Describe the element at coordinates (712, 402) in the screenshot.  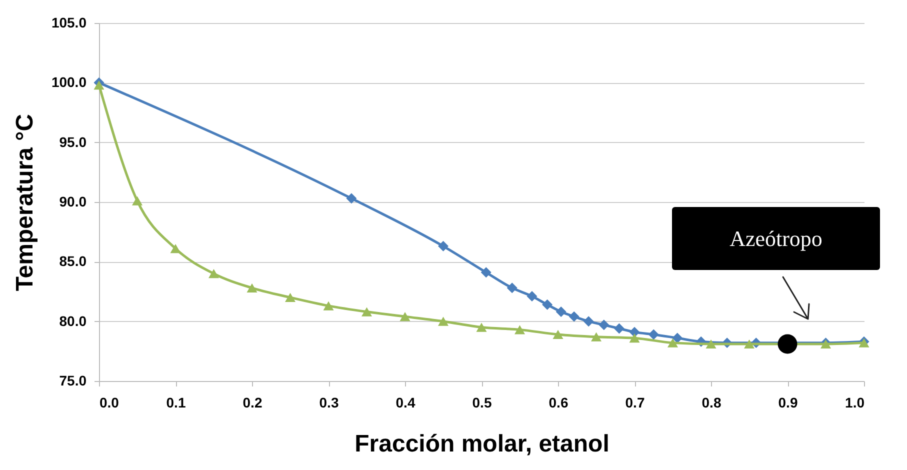
I see `x-tick-label: 0.8` at that location.